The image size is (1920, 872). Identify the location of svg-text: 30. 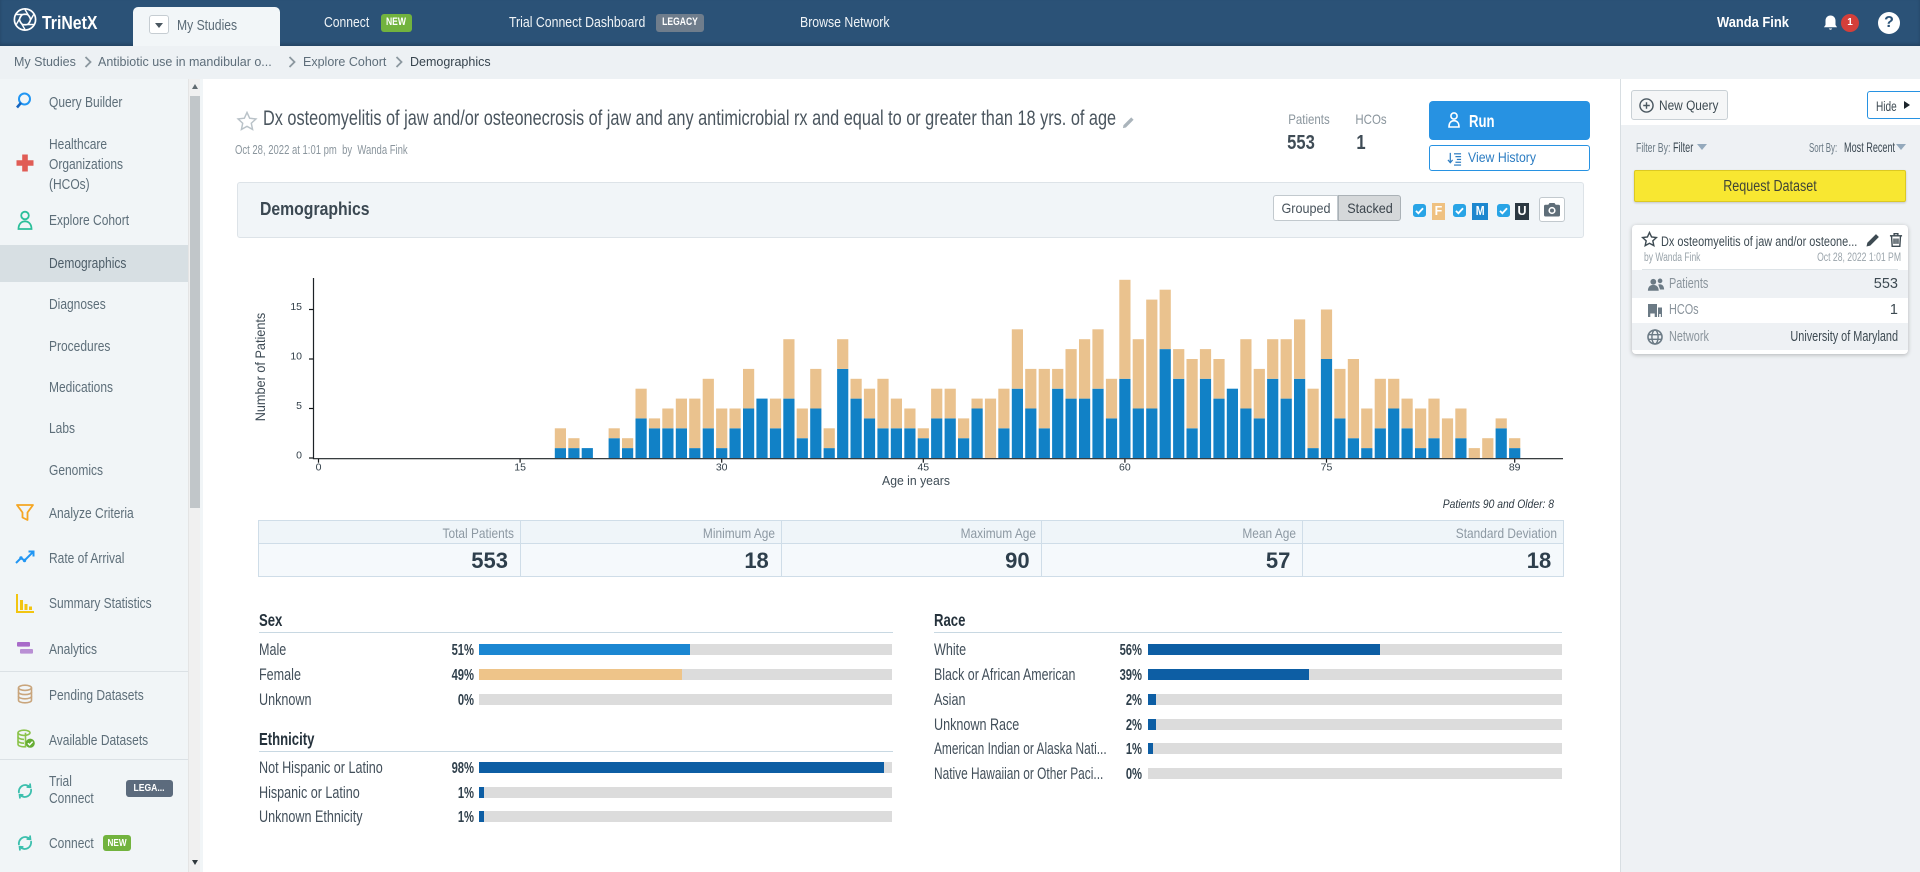
(722, 468).